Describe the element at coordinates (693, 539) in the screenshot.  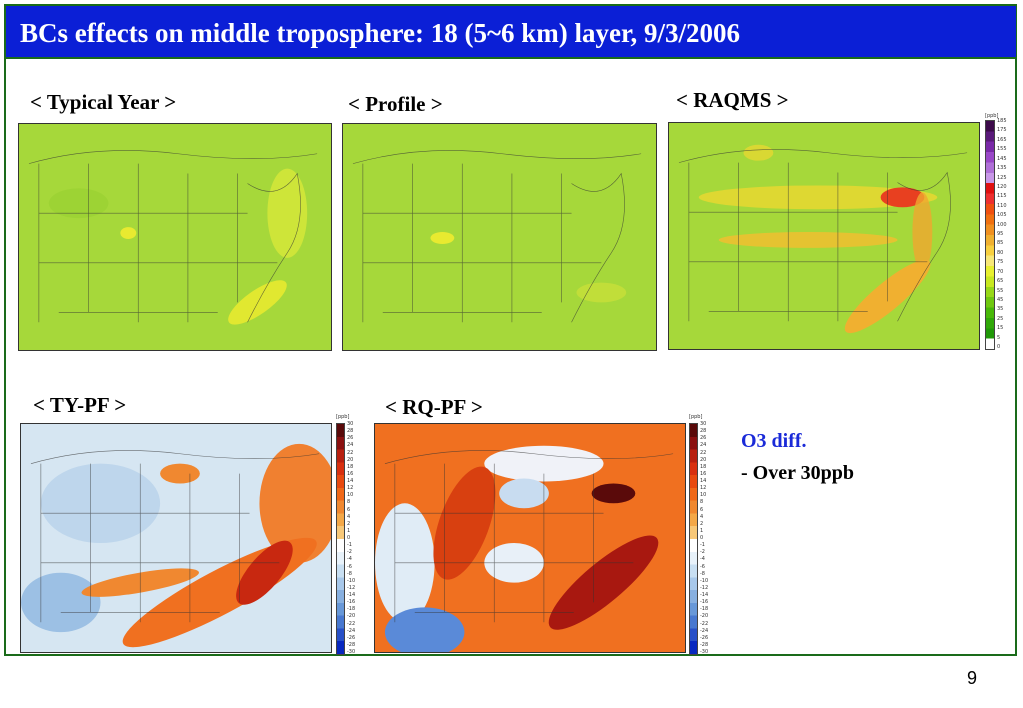
I see `colorbar-rq-pf` at that location.